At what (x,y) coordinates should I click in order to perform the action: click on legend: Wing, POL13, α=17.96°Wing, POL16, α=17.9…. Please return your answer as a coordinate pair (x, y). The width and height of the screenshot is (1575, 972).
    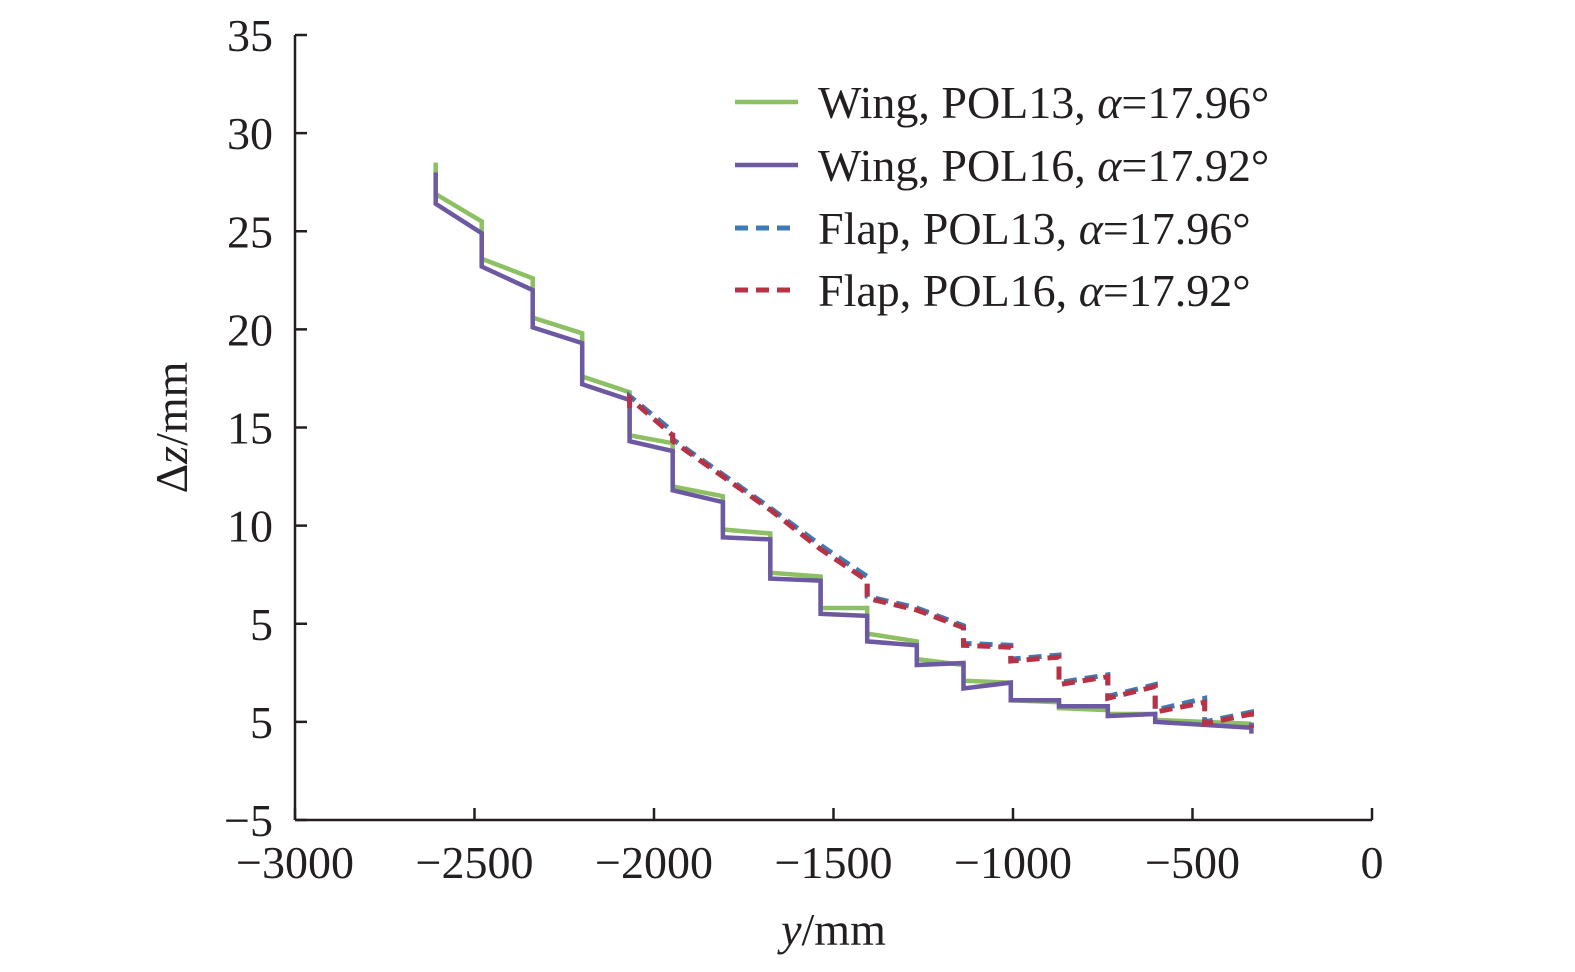
    Looking at the image, I should click on (1002, 196).